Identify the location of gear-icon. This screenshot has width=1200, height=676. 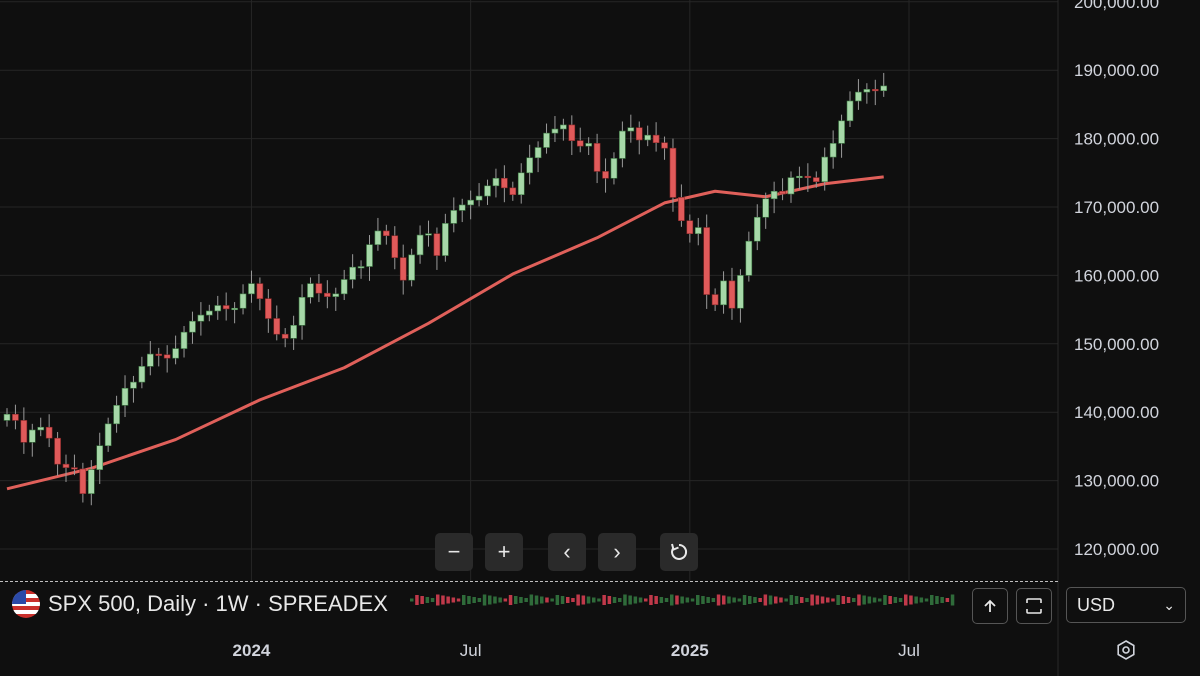
(1126, 650).